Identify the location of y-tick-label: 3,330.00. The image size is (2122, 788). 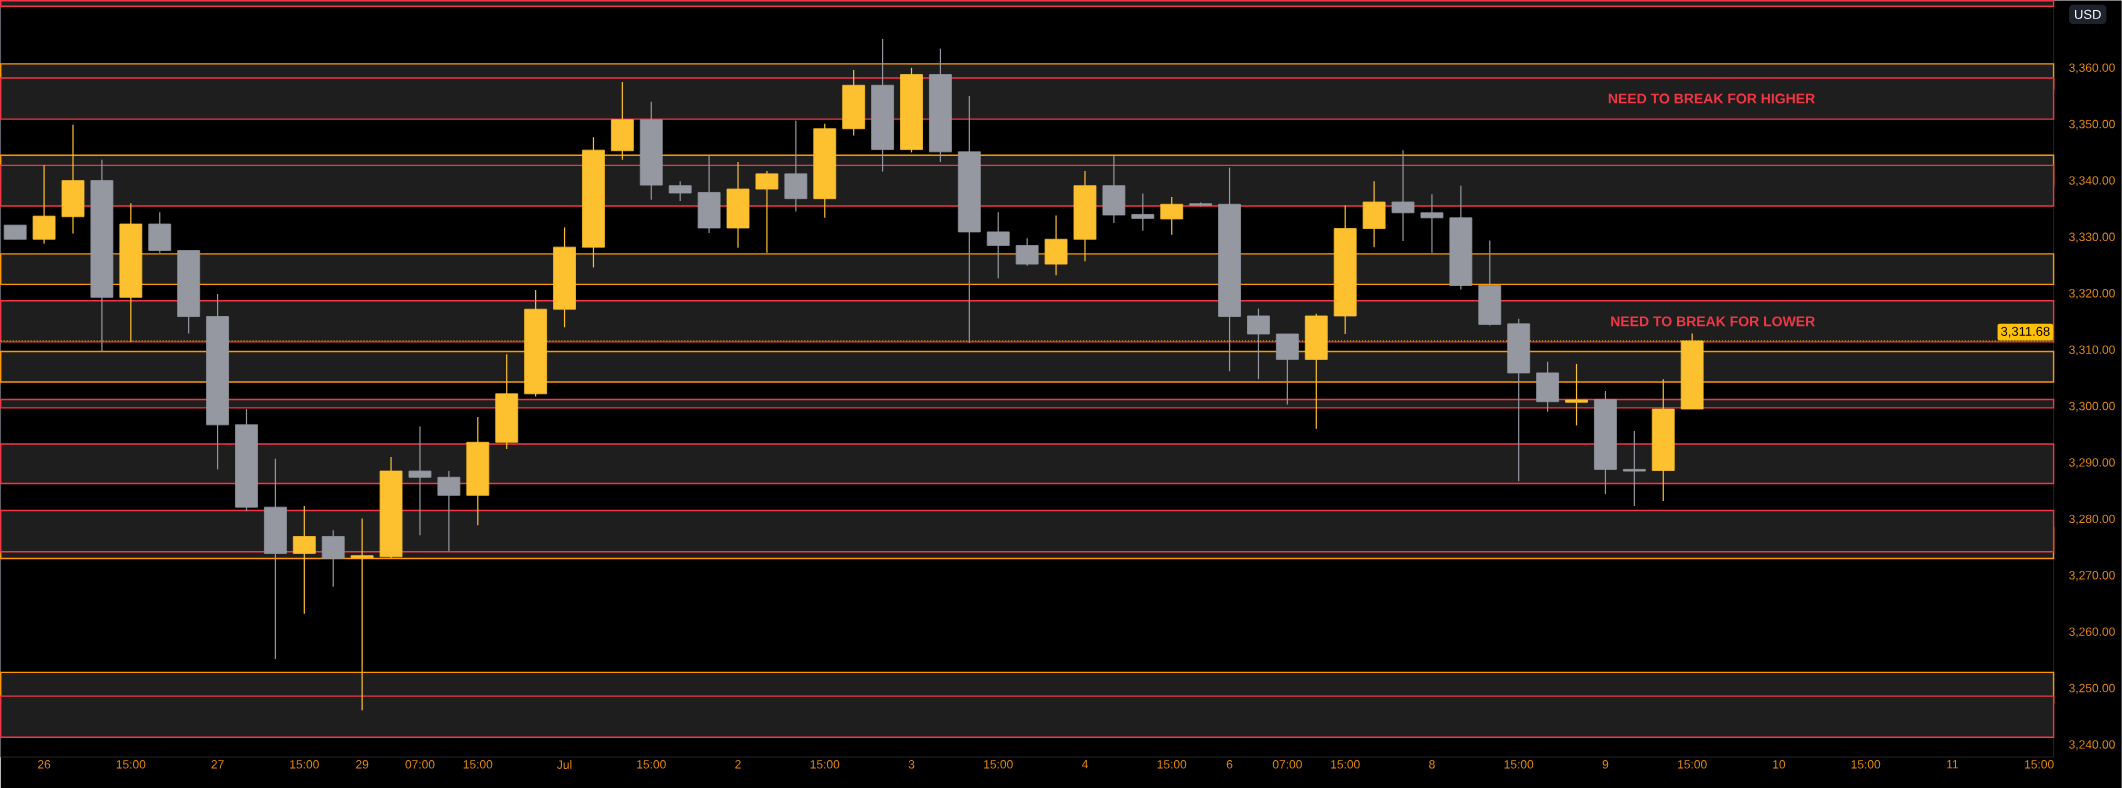
(2092, 237).